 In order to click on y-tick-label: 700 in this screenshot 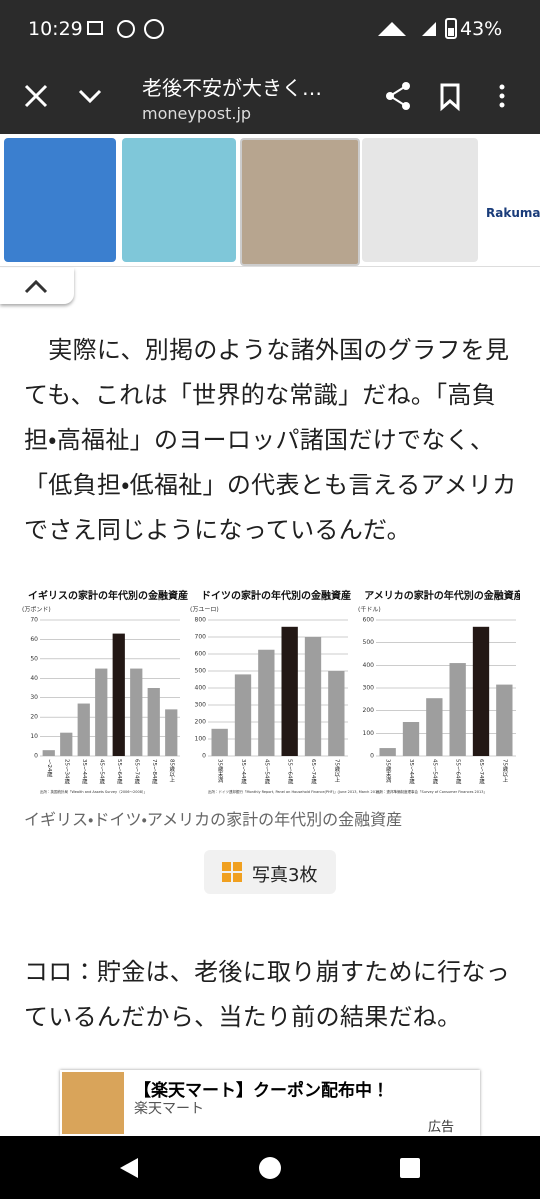, I will do `click(201, 637)`.